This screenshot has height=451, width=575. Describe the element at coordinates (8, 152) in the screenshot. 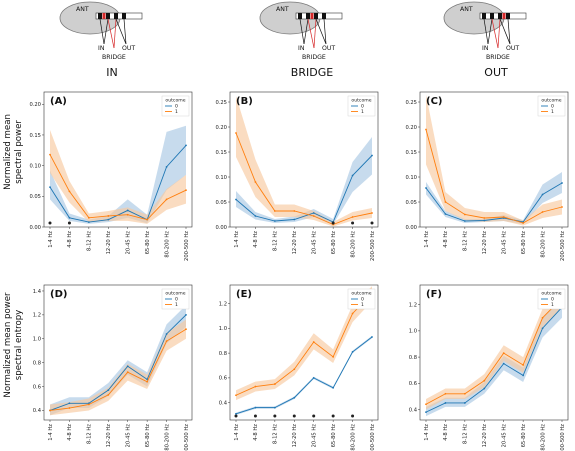

I see `row-label-power-line1: Normalized mean` at that location.